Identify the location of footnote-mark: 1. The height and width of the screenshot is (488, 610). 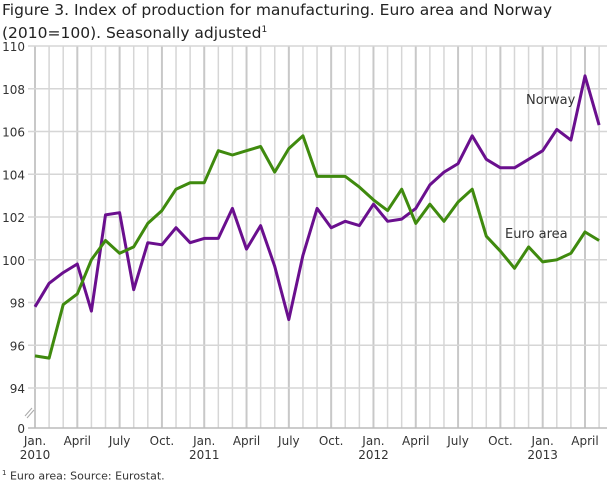
(4, 473).